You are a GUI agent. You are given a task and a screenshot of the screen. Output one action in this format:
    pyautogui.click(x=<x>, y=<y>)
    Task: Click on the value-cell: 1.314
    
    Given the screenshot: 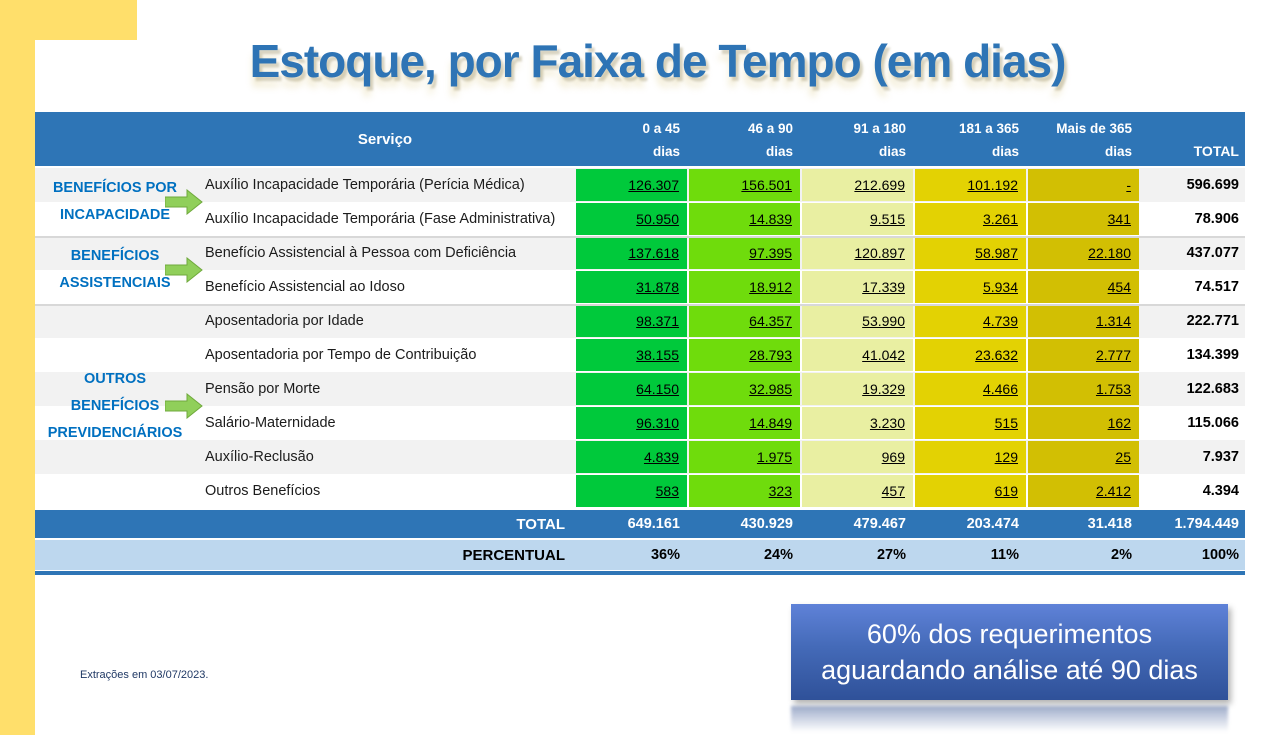 What is the action you would take?
    pyautogui.click(x=1083, y=321)
    